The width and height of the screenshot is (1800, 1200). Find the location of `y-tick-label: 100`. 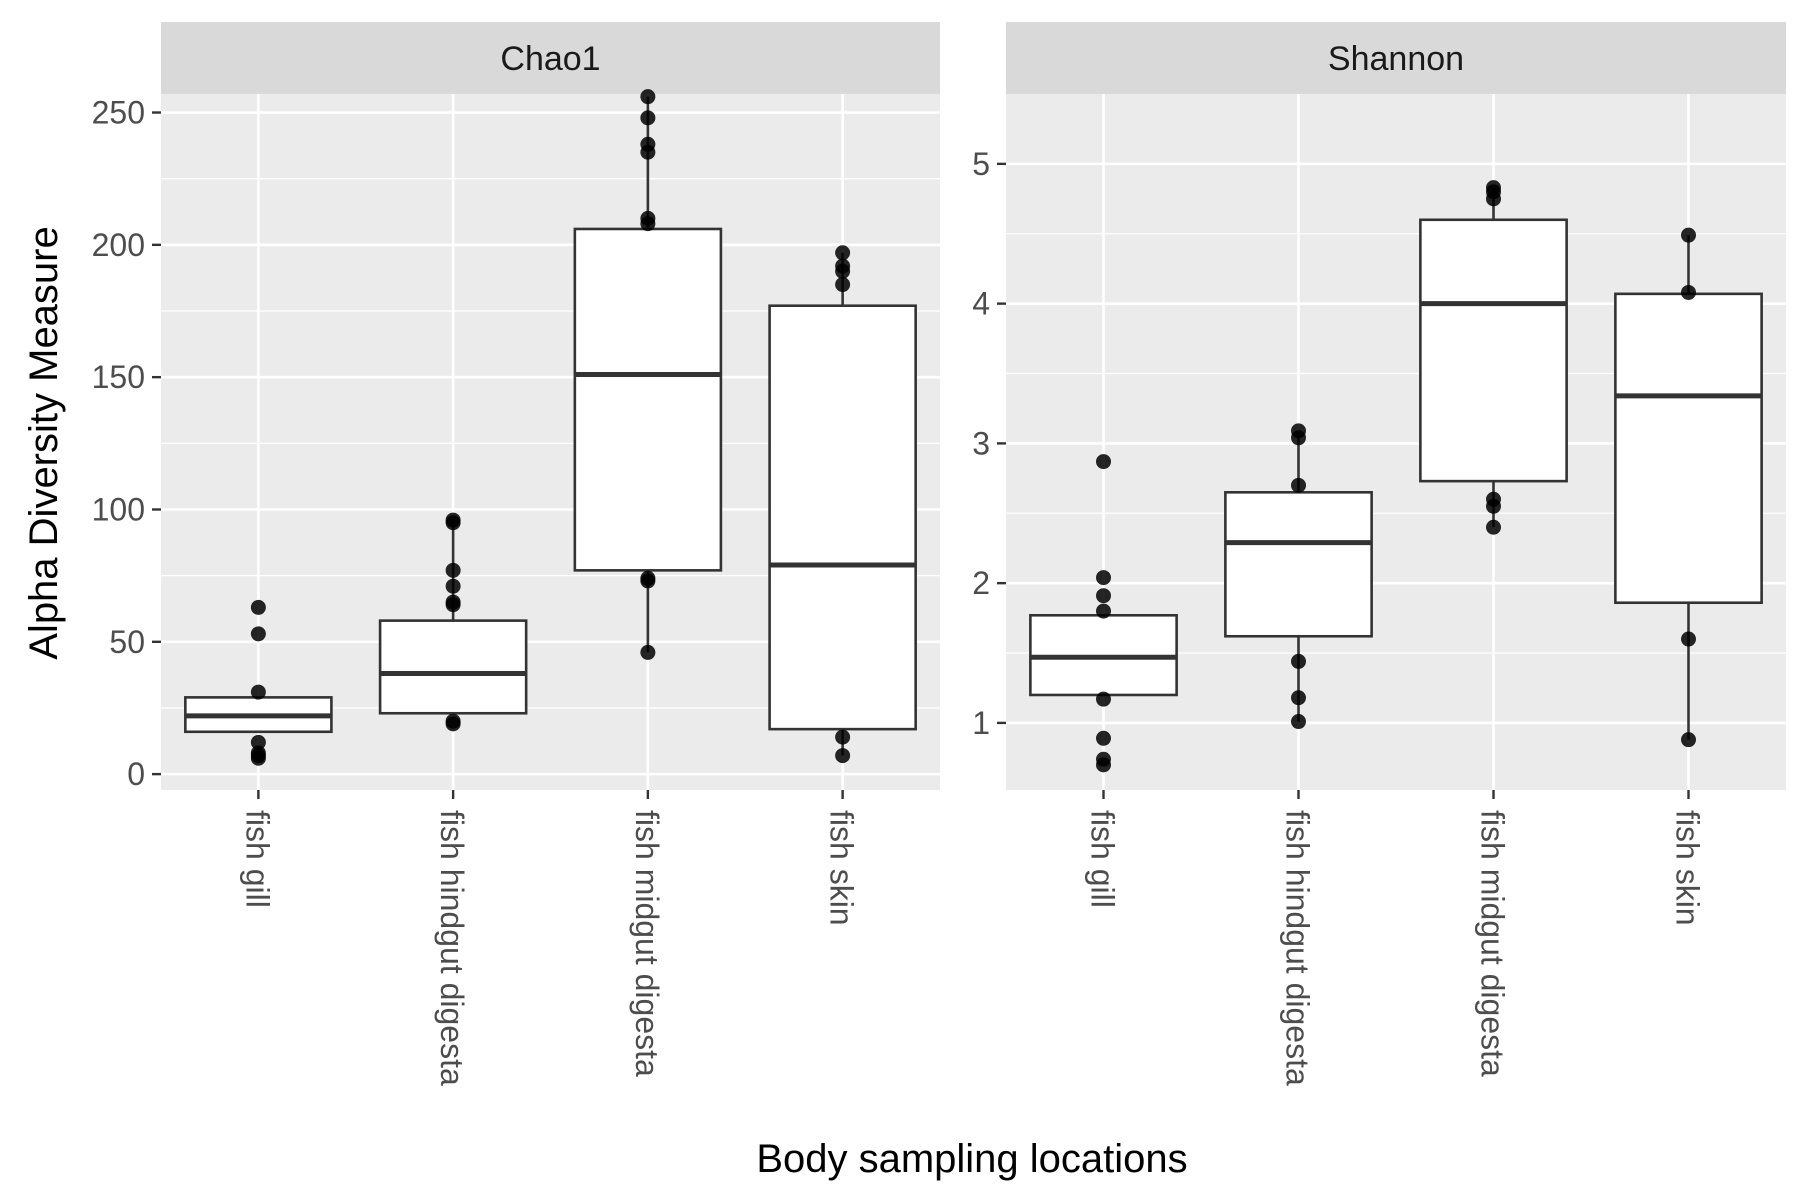

y-tick-label: 100 is located at coordinates (118, 509).